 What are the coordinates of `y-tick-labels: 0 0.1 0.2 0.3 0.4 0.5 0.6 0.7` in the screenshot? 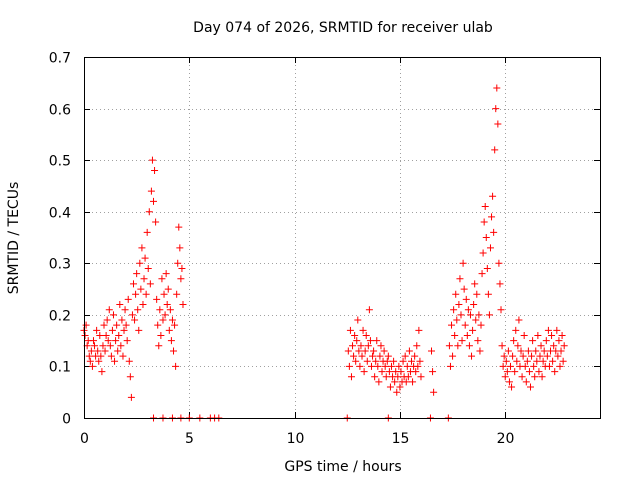 It's located at (60, 239).